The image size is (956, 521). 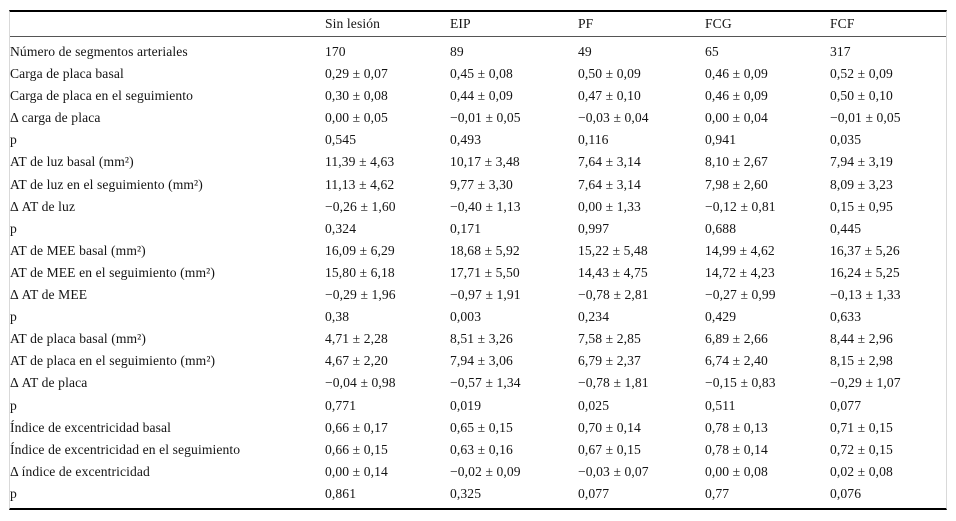 I want to click on column-header-fcg: FCG, so click(x=767, y=24).